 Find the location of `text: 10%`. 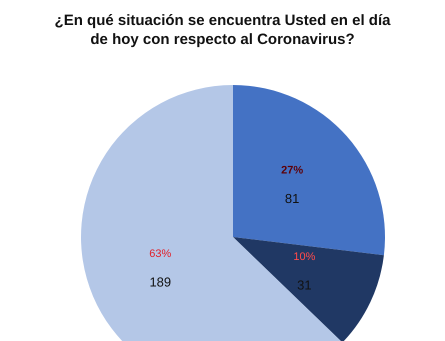

text: 10% is located at coordinates (304, 256).